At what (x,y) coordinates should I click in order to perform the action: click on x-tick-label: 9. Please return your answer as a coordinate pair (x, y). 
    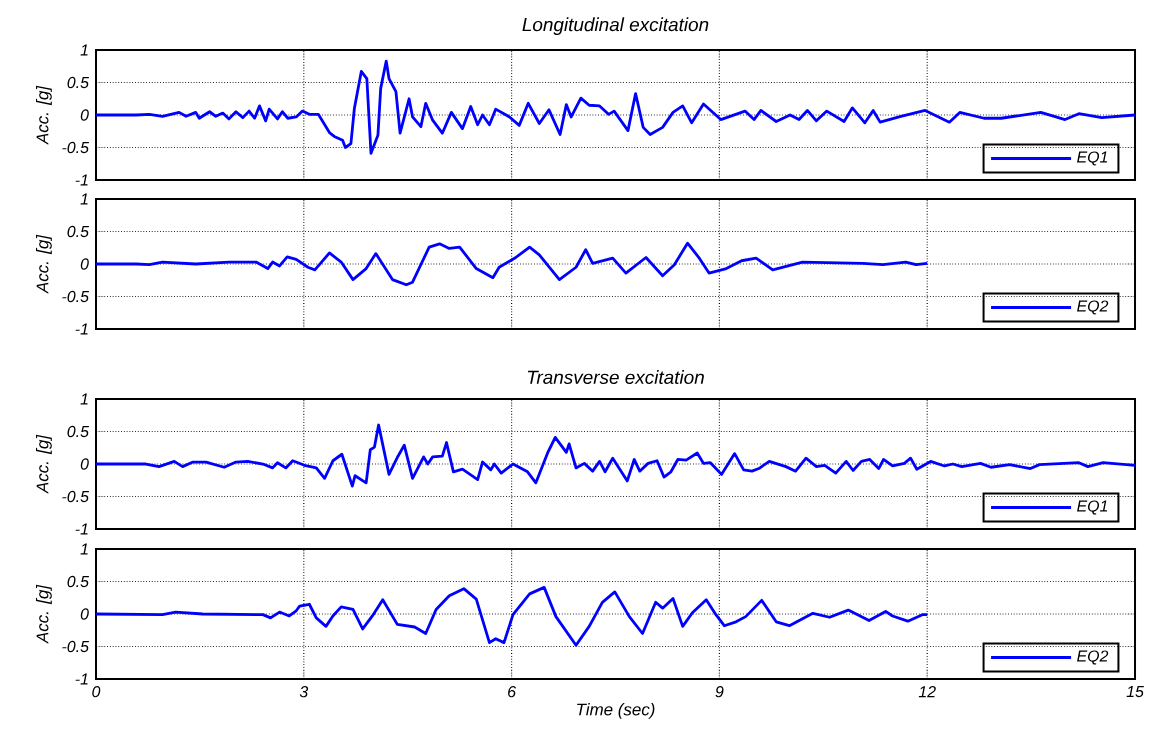
    Looking at the image, I should click on (719, 692).